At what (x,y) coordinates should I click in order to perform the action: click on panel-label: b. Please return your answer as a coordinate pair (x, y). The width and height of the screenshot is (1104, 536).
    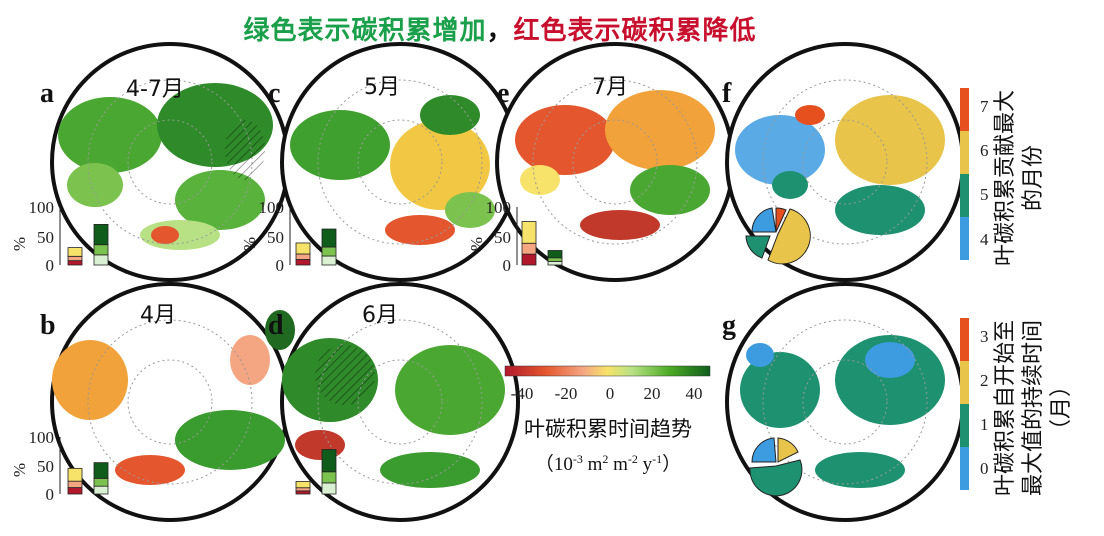
    Looking at the image, I should click on (48, 325).